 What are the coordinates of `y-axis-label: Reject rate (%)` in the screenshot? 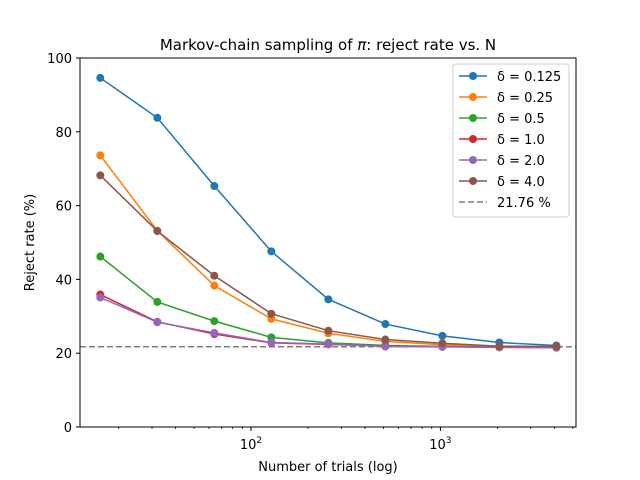 It's located at (30, 242).